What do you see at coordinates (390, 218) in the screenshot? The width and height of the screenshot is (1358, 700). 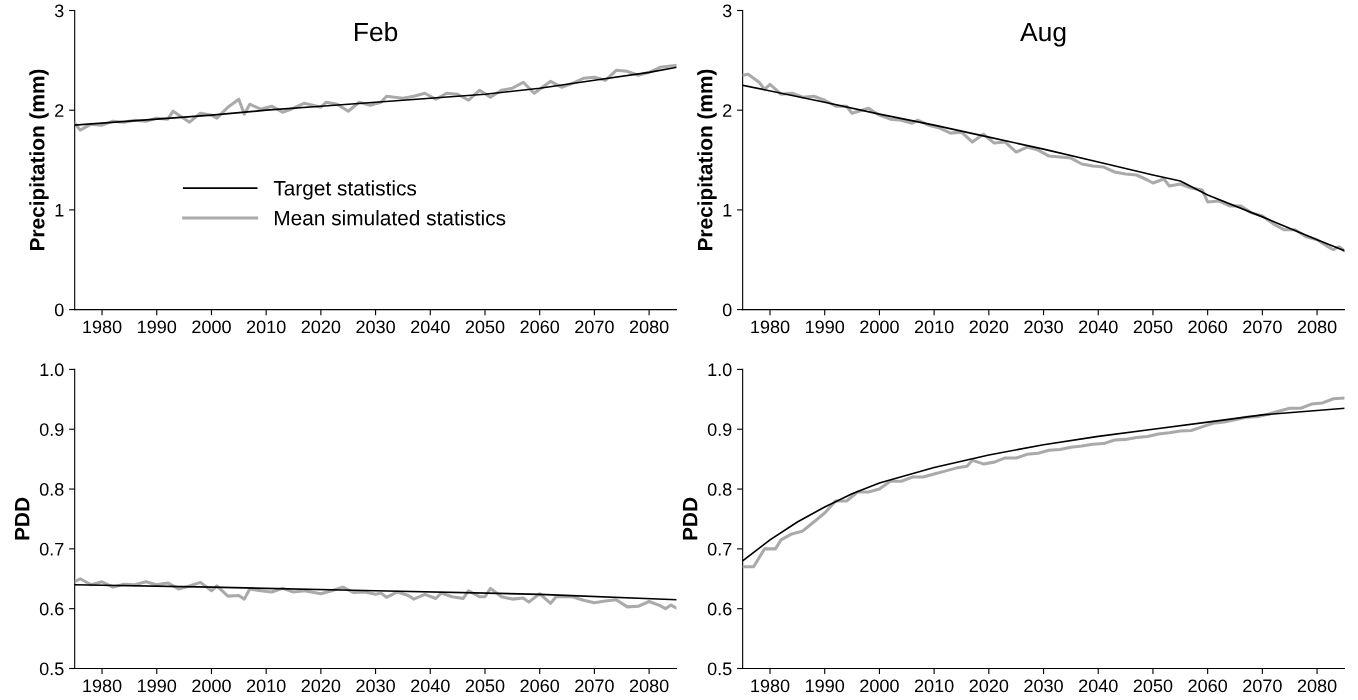 I see `legend-label: Mean simulated statistics` at bounding box center [390, 218].